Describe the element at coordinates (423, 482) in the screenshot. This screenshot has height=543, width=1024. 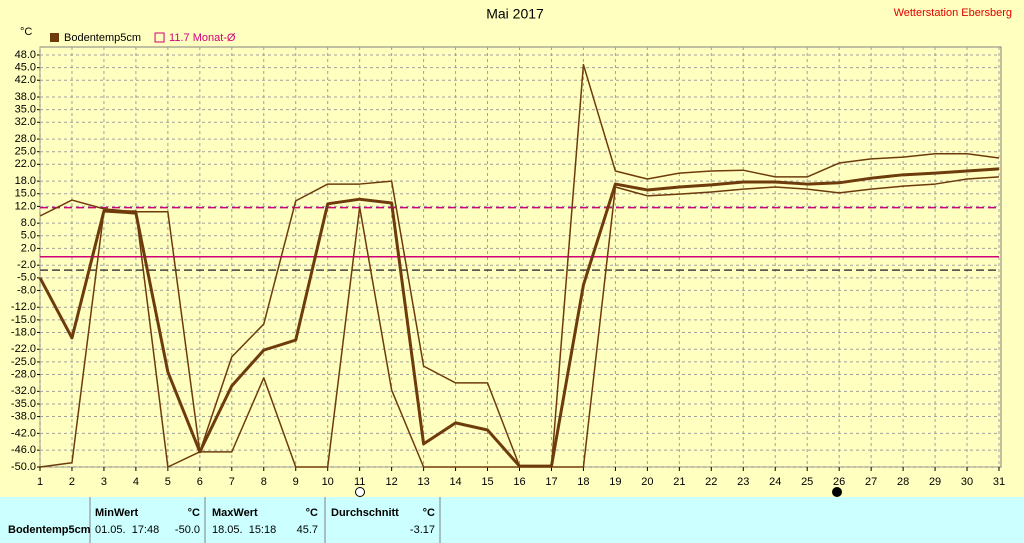
I see `x-tick-label: 13` at that location.